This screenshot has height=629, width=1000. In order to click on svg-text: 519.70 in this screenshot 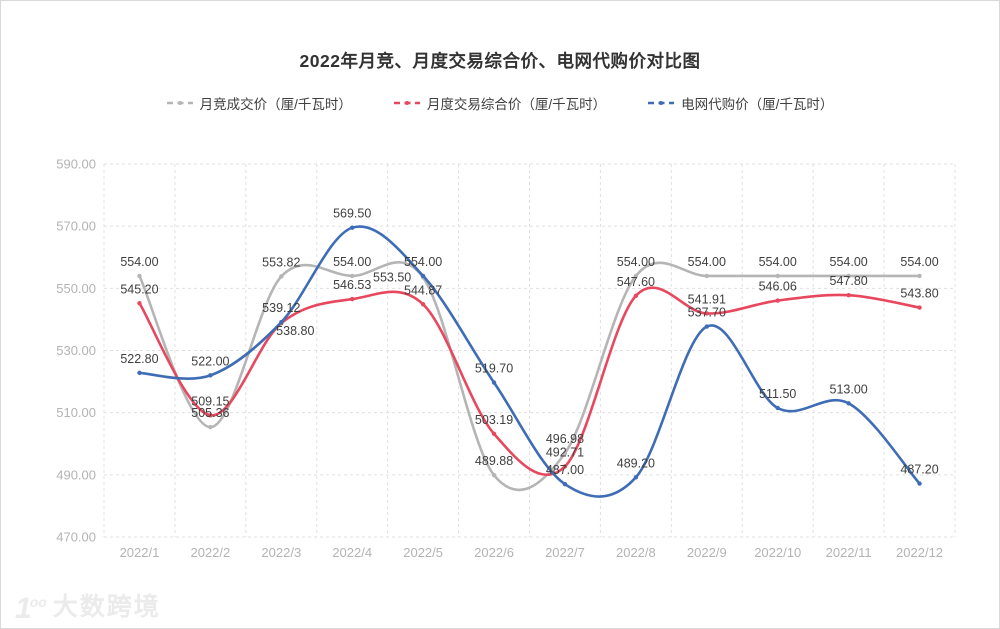, I will do `click(494, 369)`.